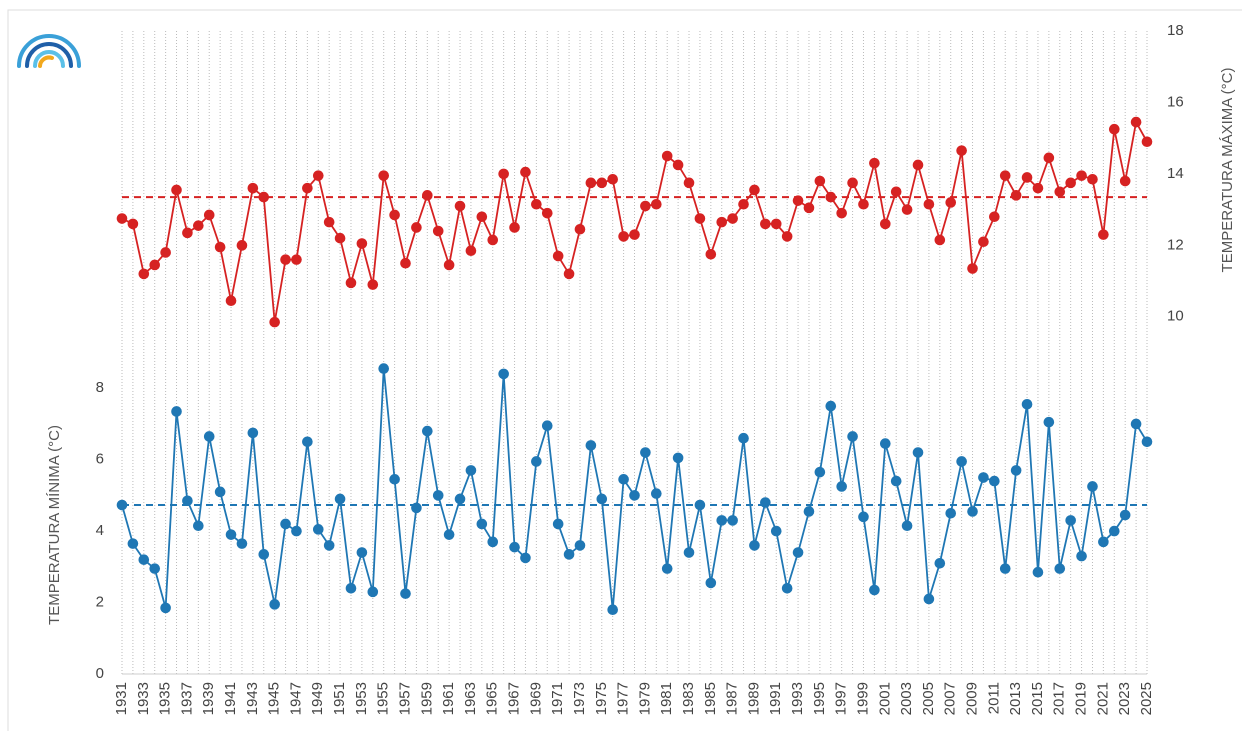 The height and width of the screenshot is (731, 1242). I want to click on x-tick-label: 1997, so click(841, 698).